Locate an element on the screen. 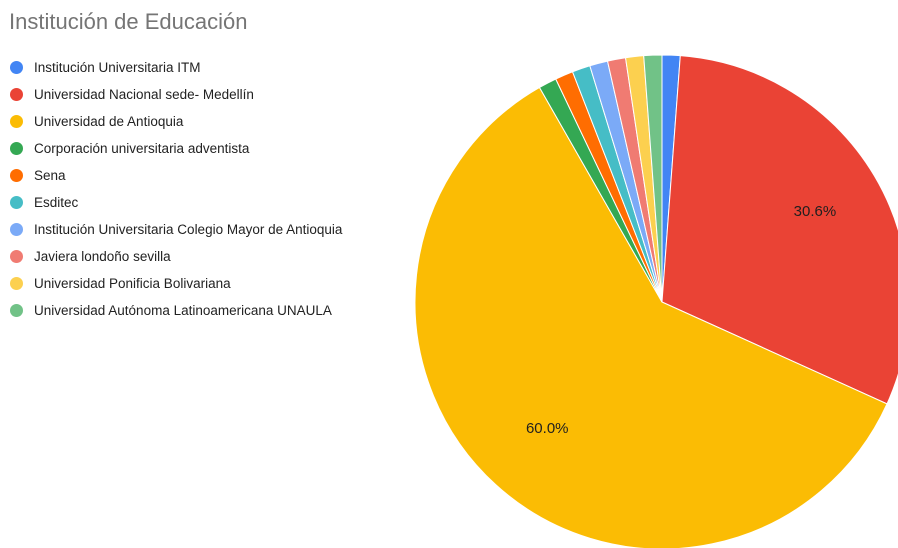 The height and width of the screenshot is (548, 898). legend-item: Universidad Ponificia Bolivariana is located at coordinates (176, 283).